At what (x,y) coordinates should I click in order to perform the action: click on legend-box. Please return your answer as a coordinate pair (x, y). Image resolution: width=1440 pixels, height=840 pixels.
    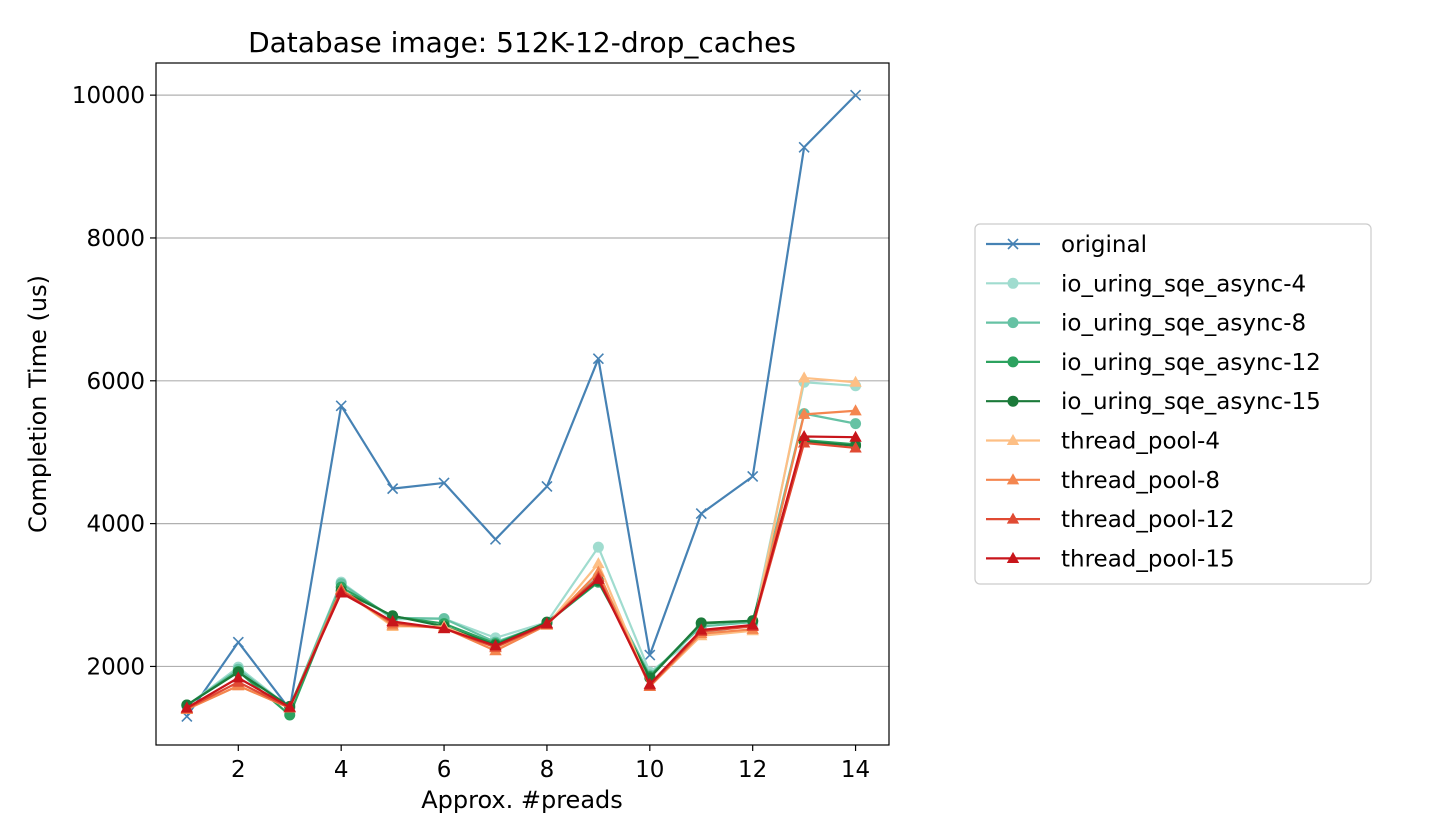
    Looking at the image, I should click on (1173, 404).